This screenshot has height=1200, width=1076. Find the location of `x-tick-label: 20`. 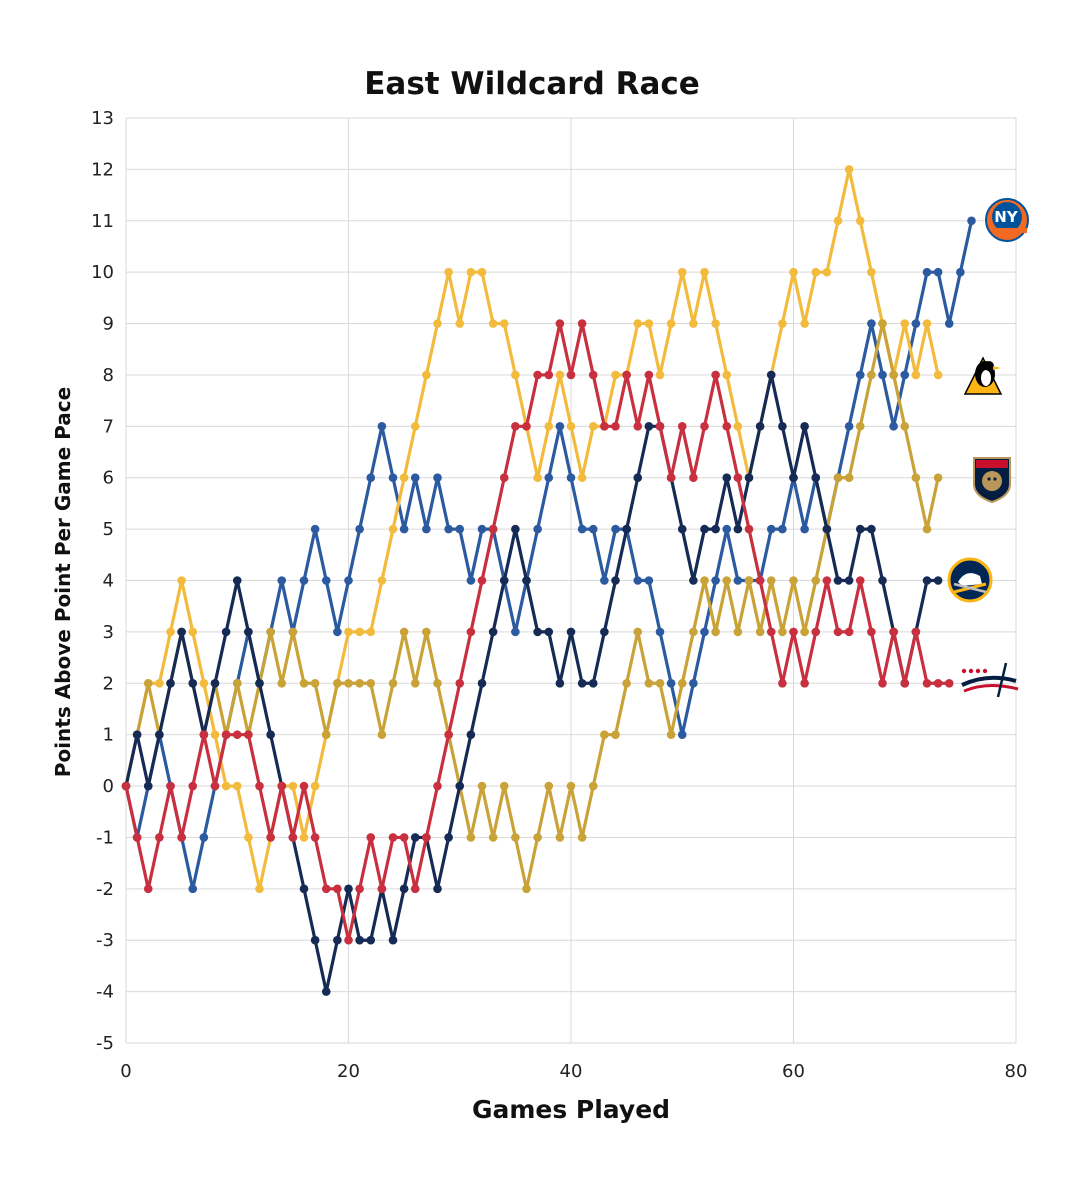

x-tick-label: 20 is located at coordinates (348, 1071).